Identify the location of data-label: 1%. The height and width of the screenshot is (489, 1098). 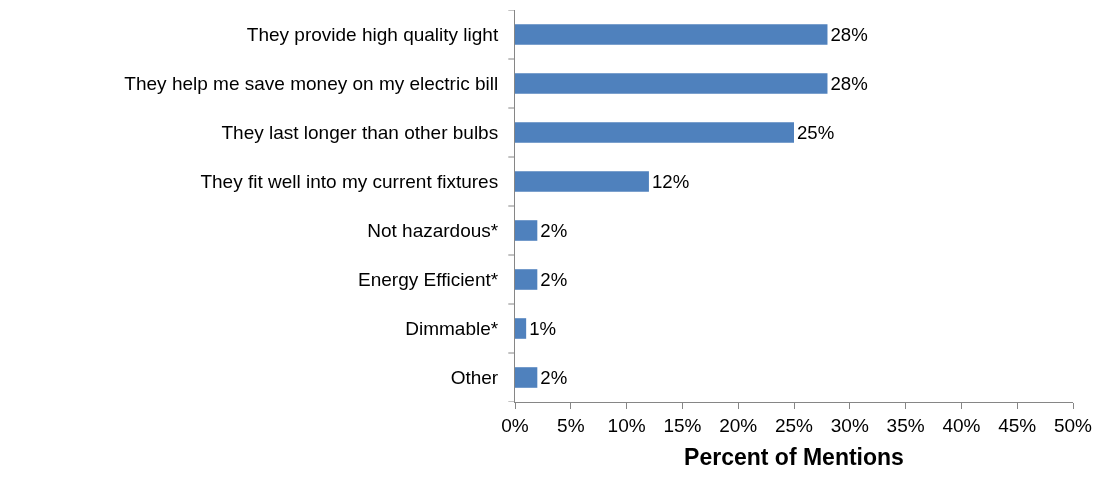
(543, 328).